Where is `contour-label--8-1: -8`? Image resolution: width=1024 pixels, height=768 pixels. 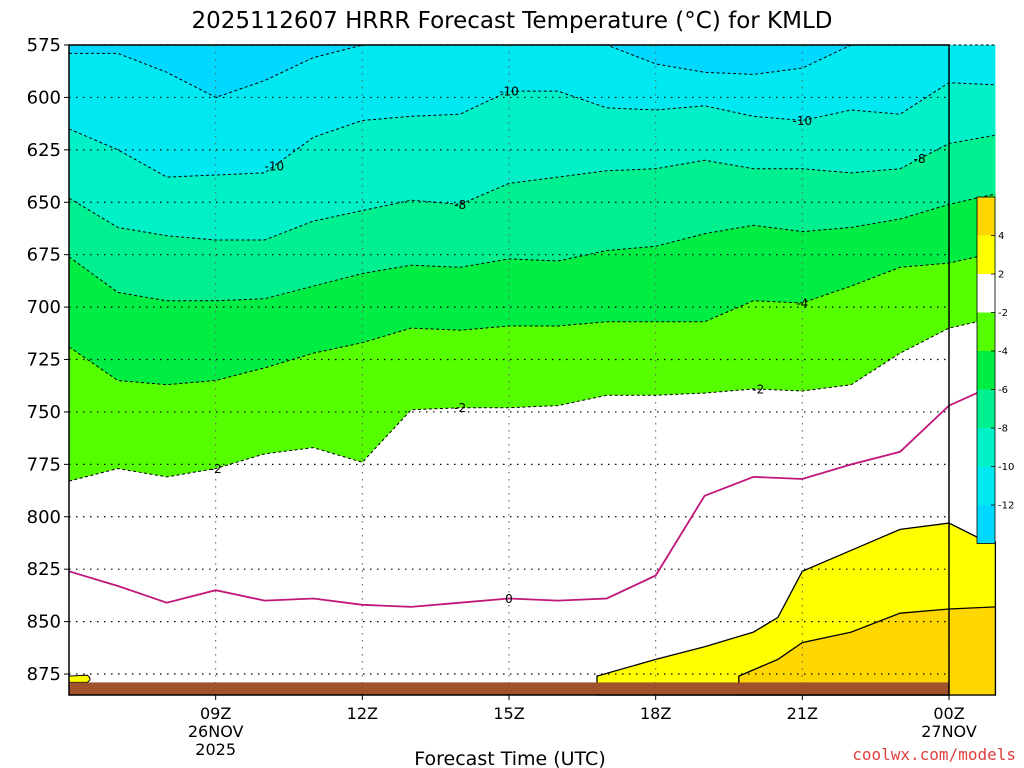
contour-label--8-1: -8 is located at coordinates (920, 159).